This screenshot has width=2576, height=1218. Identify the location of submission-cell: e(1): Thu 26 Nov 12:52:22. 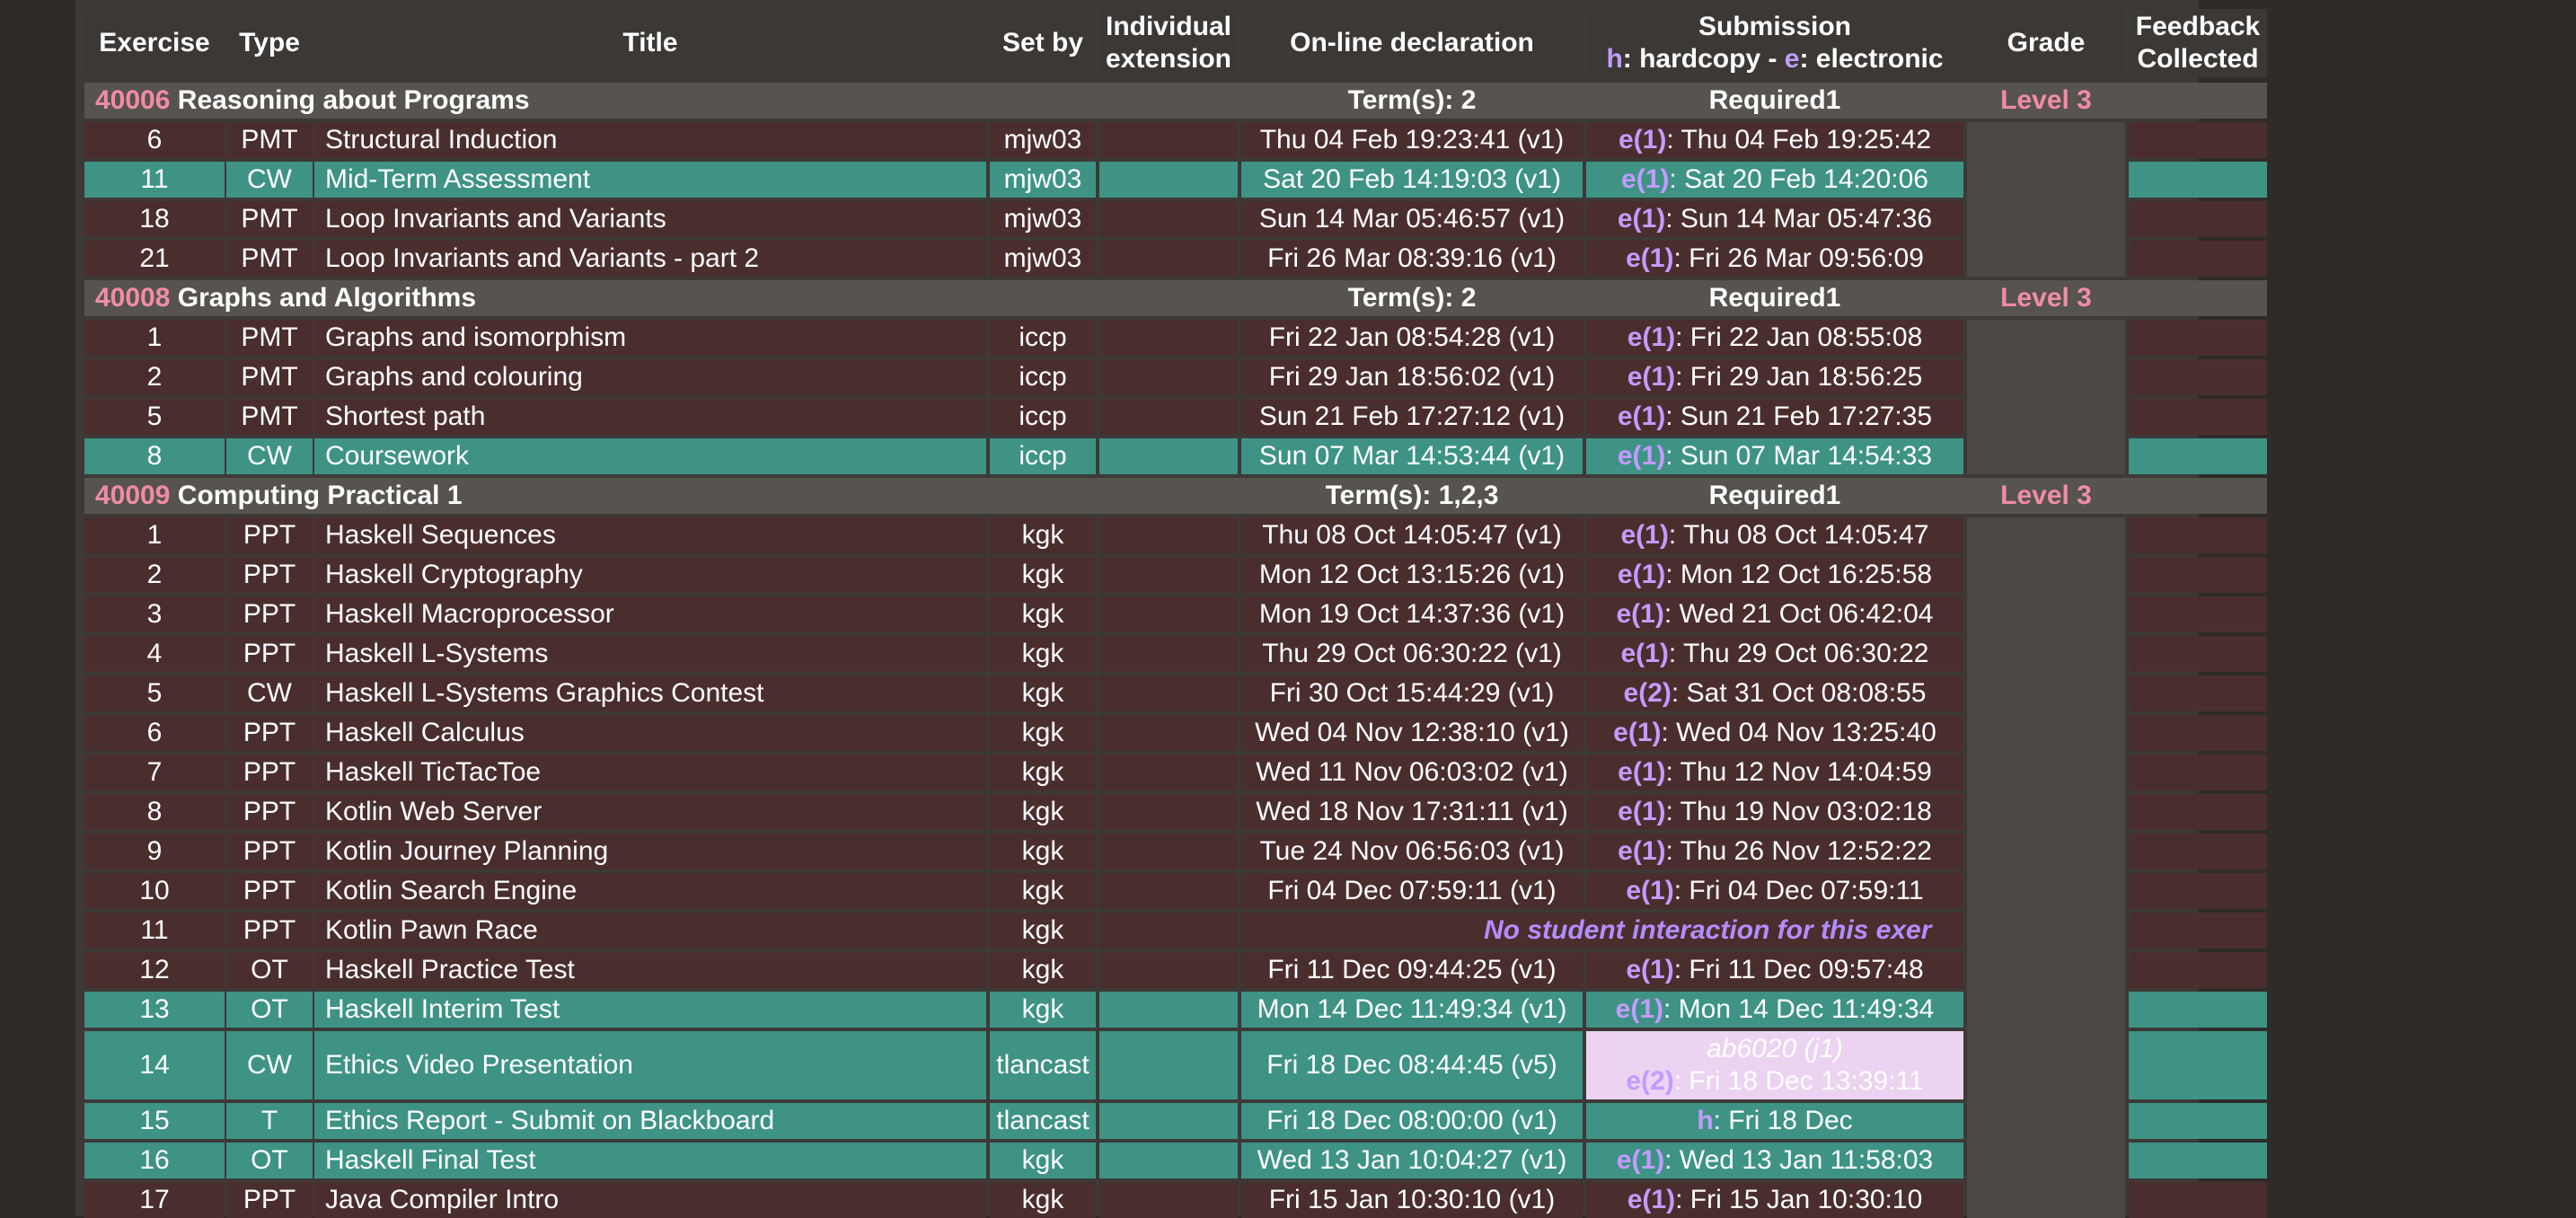
(1774, 851).